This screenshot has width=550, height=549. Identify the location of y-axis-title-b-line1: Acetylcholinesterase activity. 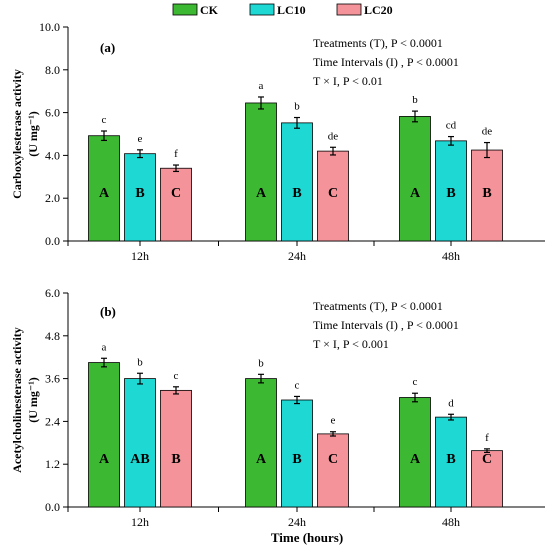
(17, 400).